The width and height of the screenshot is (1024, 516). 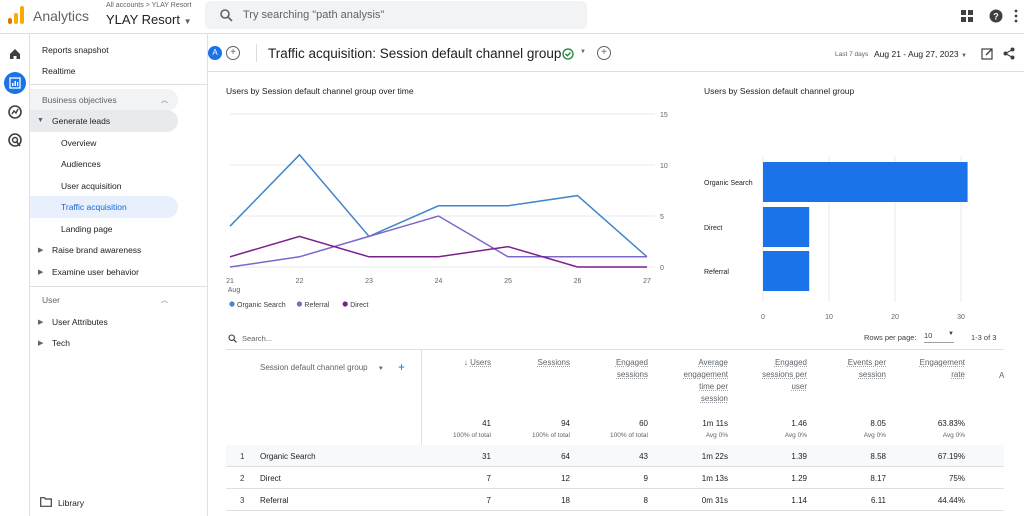 I want to click on nav-audiences: Audiences, so click(x=81, y=164).